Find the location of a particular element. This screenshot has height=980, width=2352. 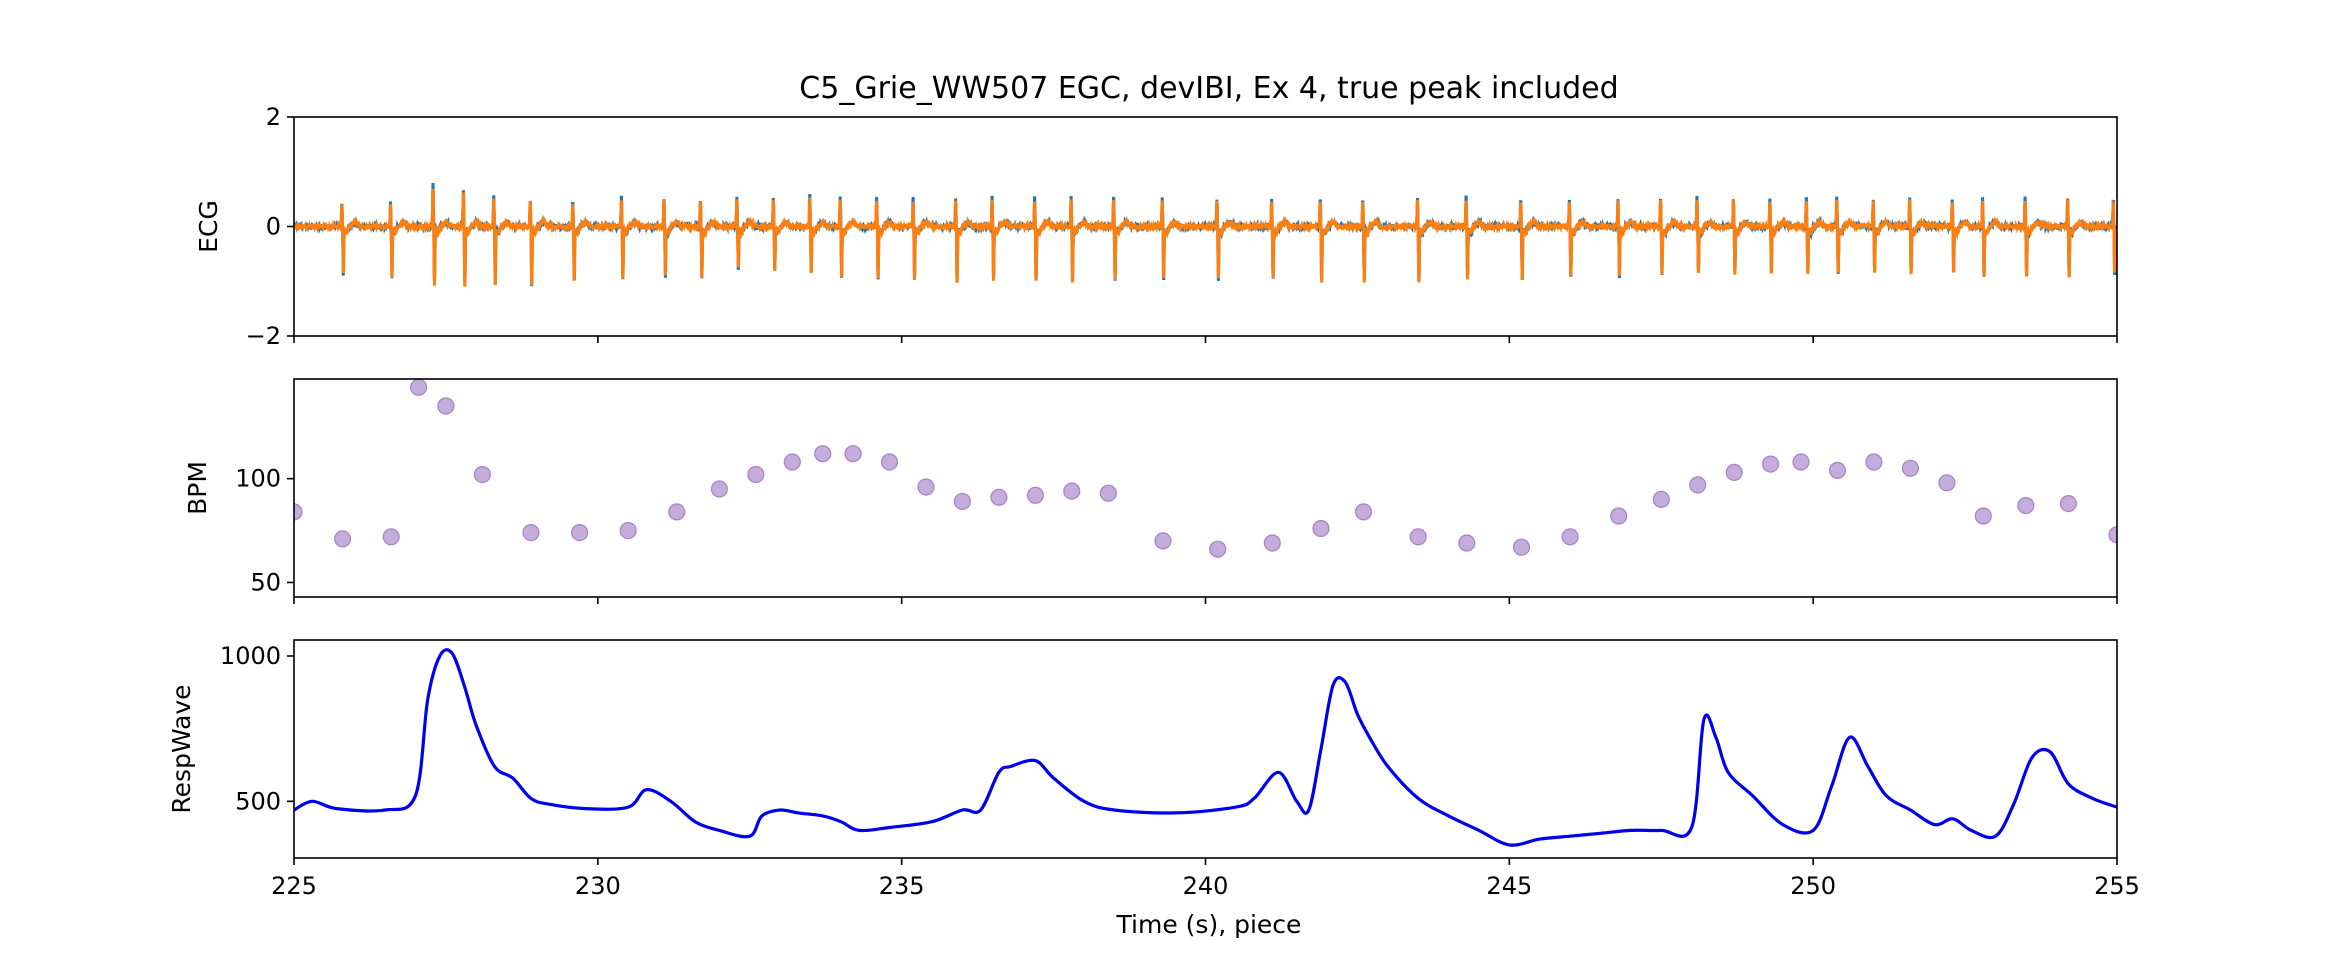

y-tick-label: −2 is located at coordinates (263, 336).